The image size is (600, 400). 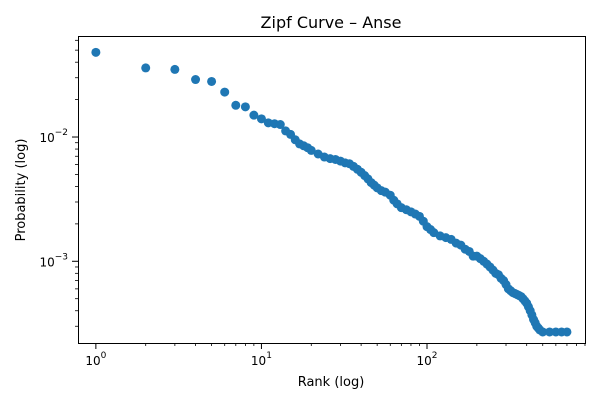 I want to click on x-tick-label: 10¹, so click(x=261, y=359).